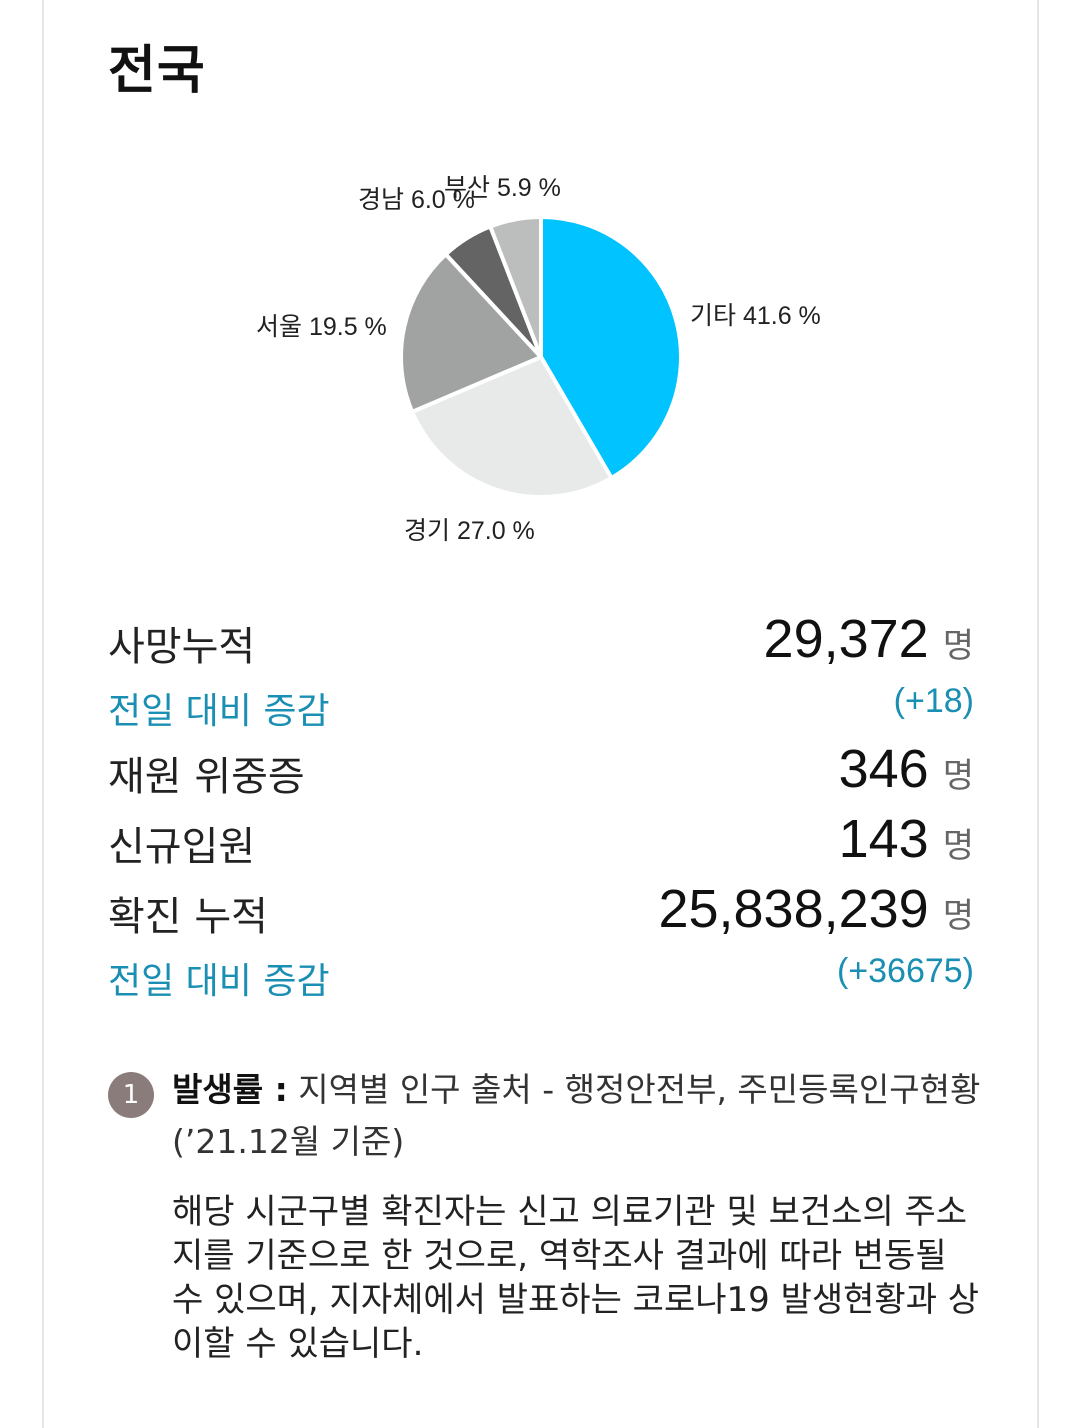  What do you see at coordinates (43, 714) in the screenshot?
I see `content-border-left` at bounding box center [43, 714].